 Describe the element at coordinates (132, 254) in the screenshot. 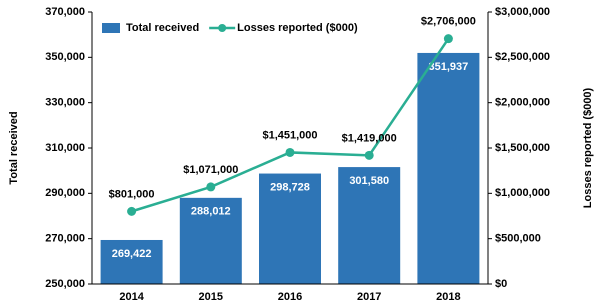

I see `bar-value-label: 269,422` at that location.